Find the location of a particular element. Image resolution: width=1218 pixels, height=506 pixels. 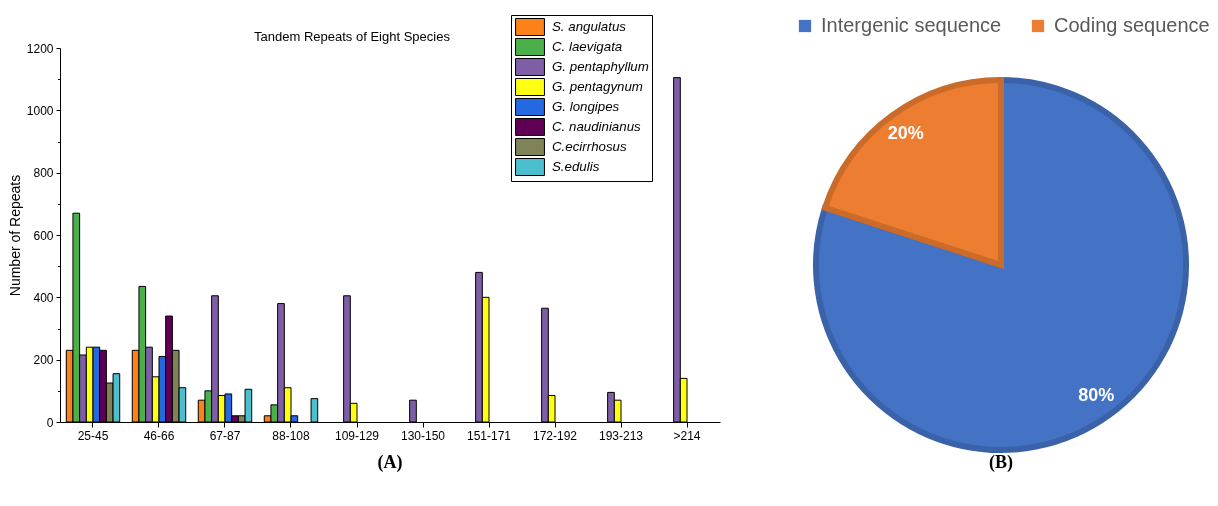

pie-slice is located at coordinates (913, 172).